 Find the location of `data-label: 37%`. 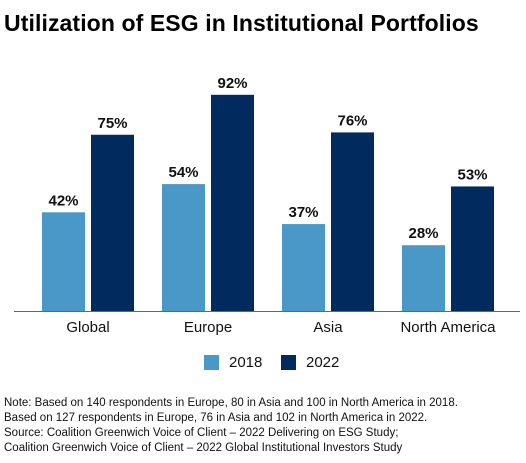

data-label: 37% is located at coordinates (303, 212).